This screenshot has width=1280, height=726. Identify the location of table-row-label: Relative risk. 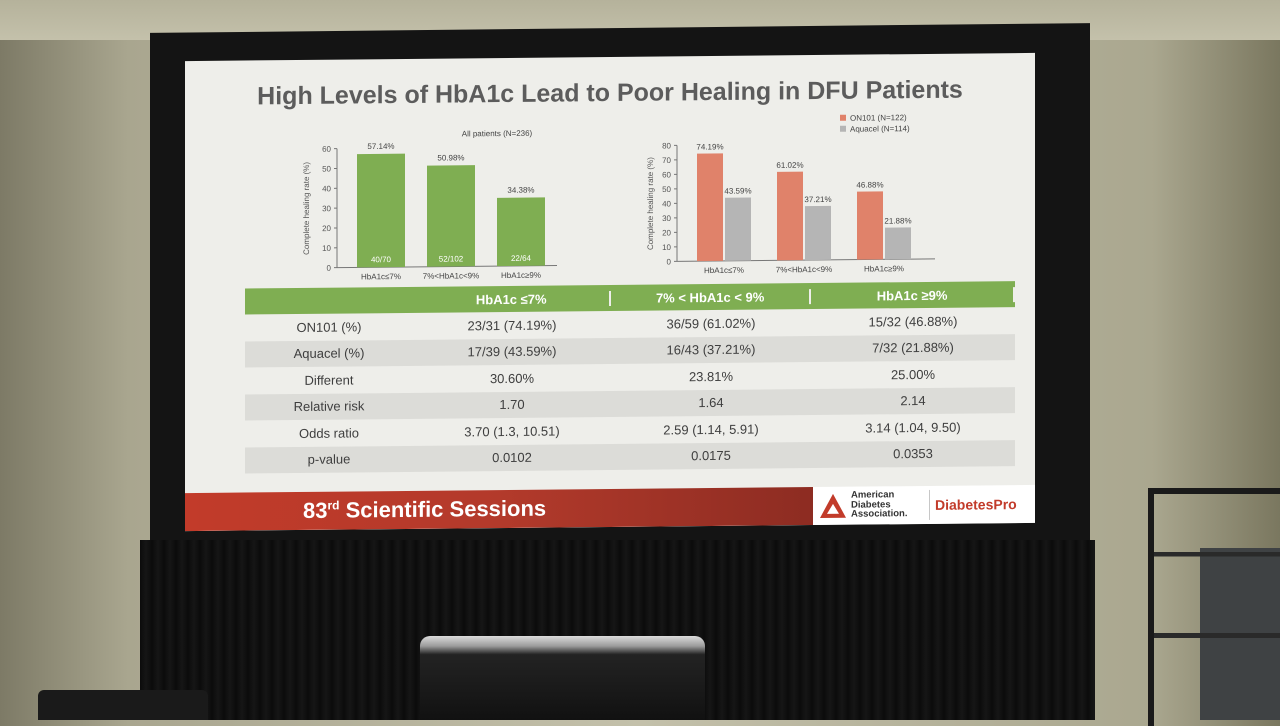
(329, 406).